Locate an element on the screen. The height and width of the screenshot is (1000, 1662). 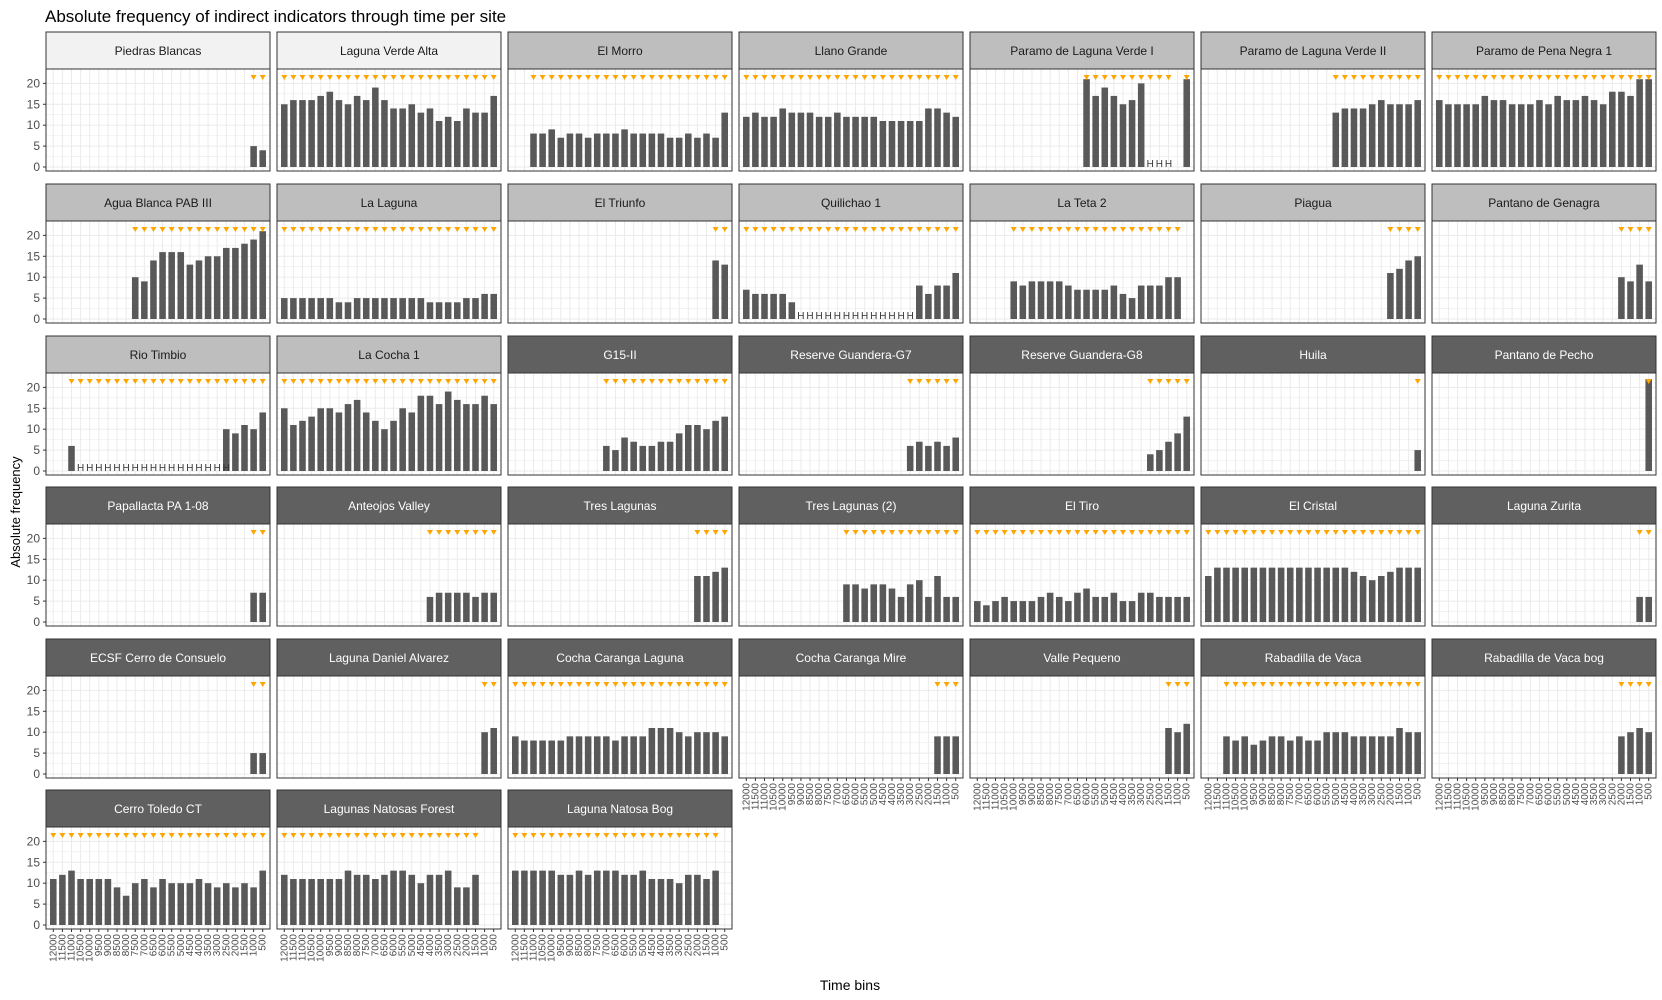
x-tick-label: 4000 is located at coordinates (661, 945).